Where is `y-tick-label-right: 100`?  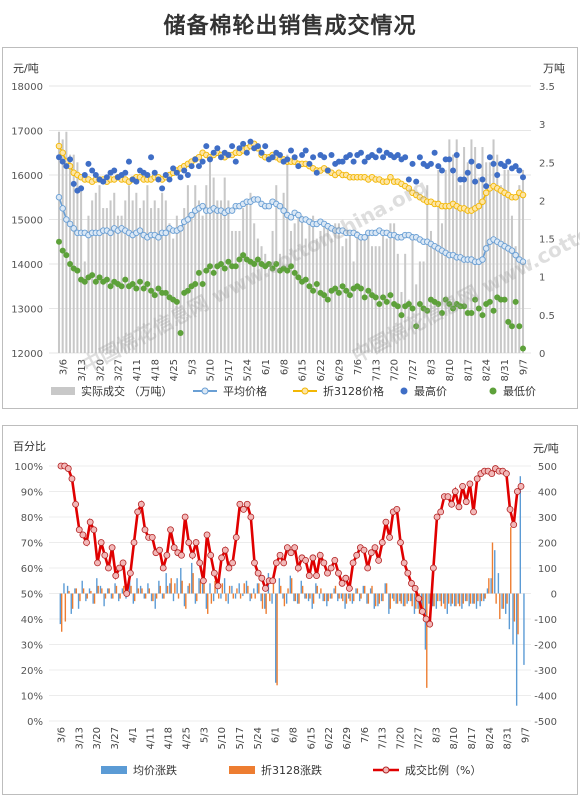 y-tick-label-right: 100 is located at coordinates (547, 569).